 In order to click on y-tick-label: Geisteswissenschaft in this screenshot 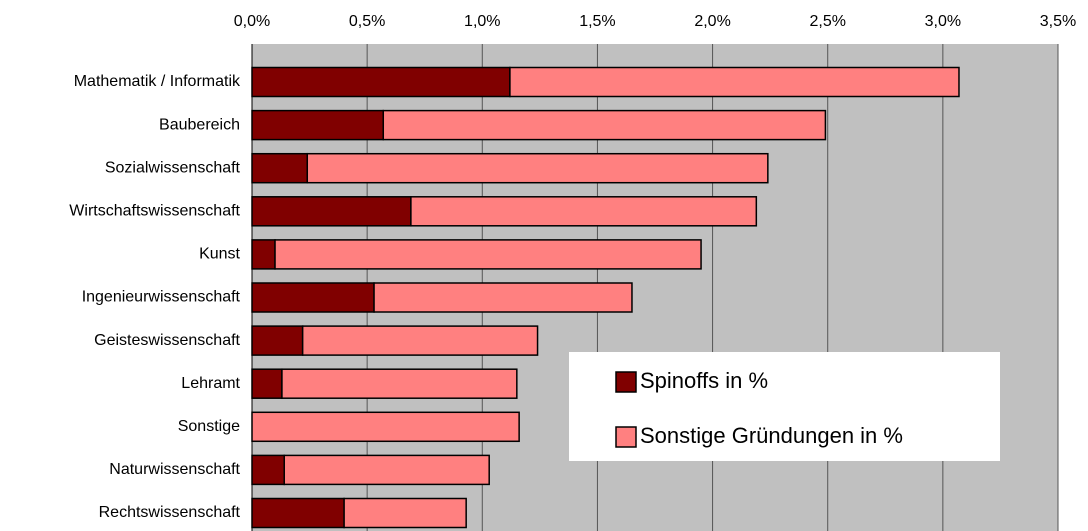, I will do `click(167, 340)`.